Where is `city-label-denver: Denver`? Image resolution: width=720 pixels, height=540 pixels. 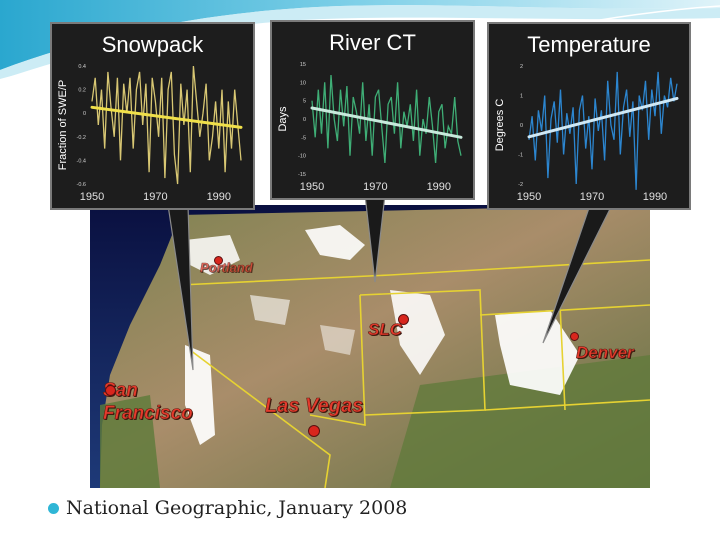
city-label-denver: Denver is located at coordinates (605, 353).